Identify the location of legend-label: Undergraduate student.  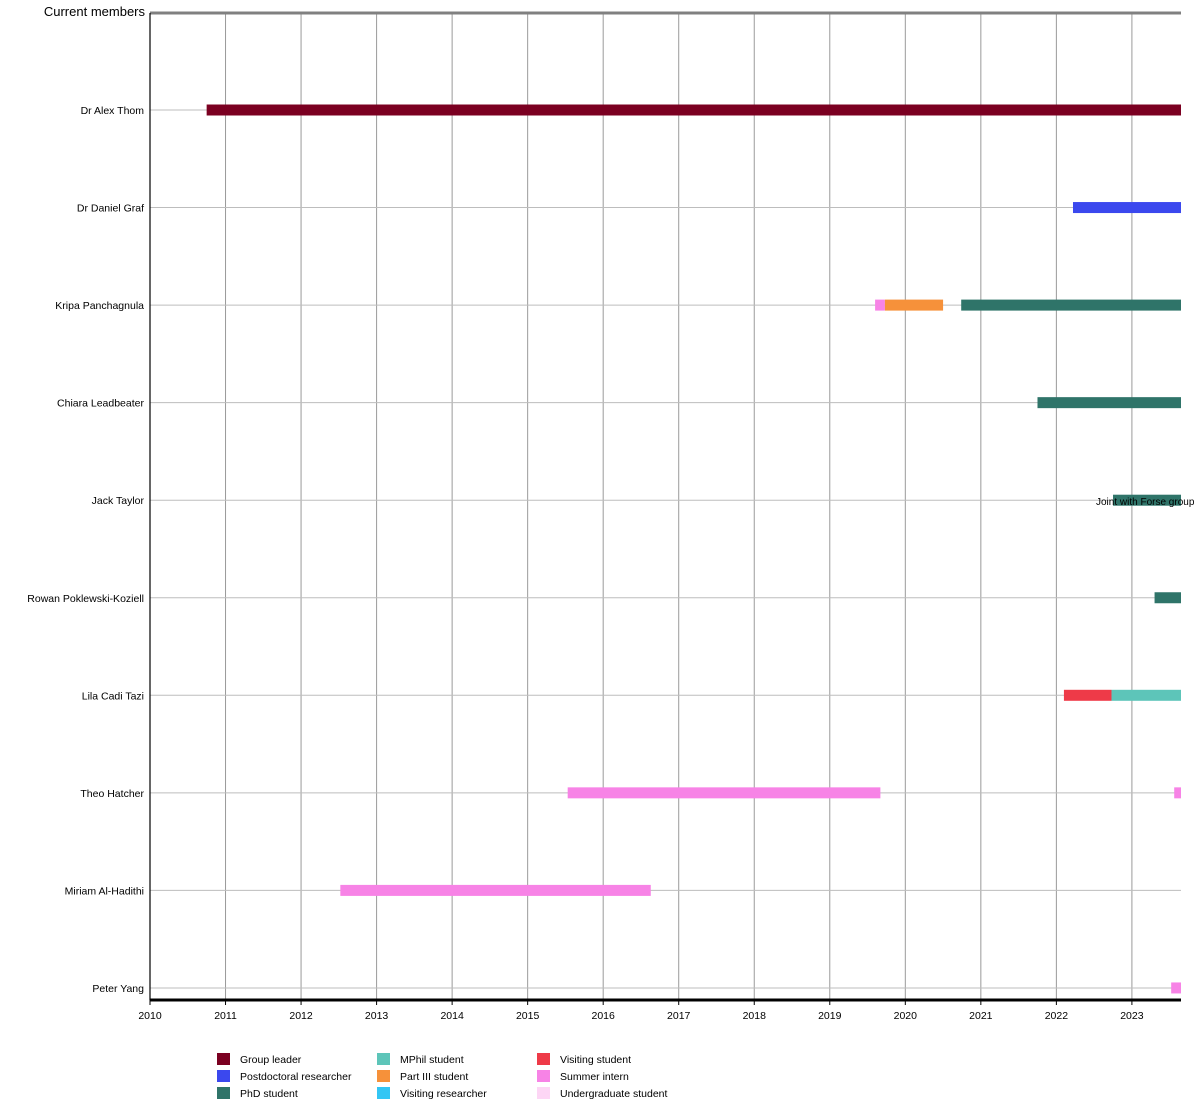
(613, 1094).